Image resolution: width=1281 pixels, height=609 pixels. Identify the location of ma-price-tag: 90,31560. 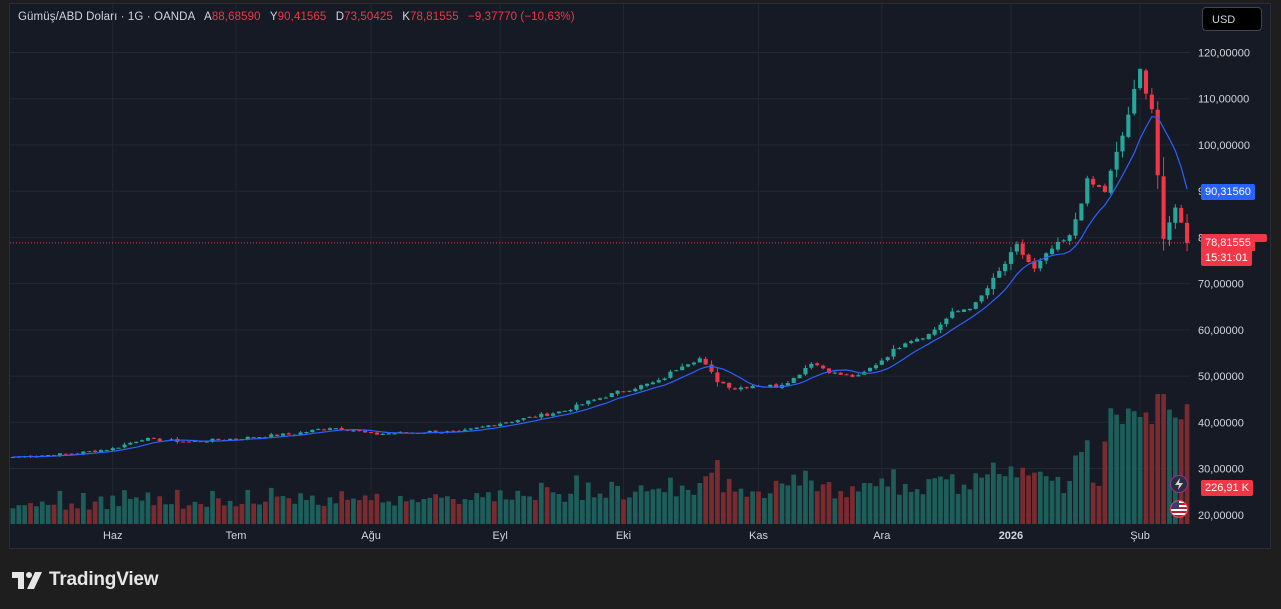
(1228, 192).